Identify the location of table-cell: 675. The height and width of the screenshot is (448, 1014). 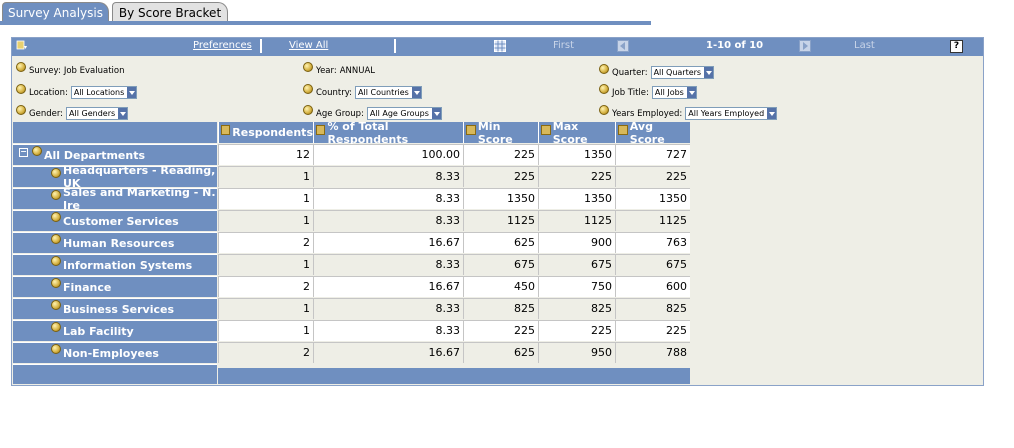
(500, 264).